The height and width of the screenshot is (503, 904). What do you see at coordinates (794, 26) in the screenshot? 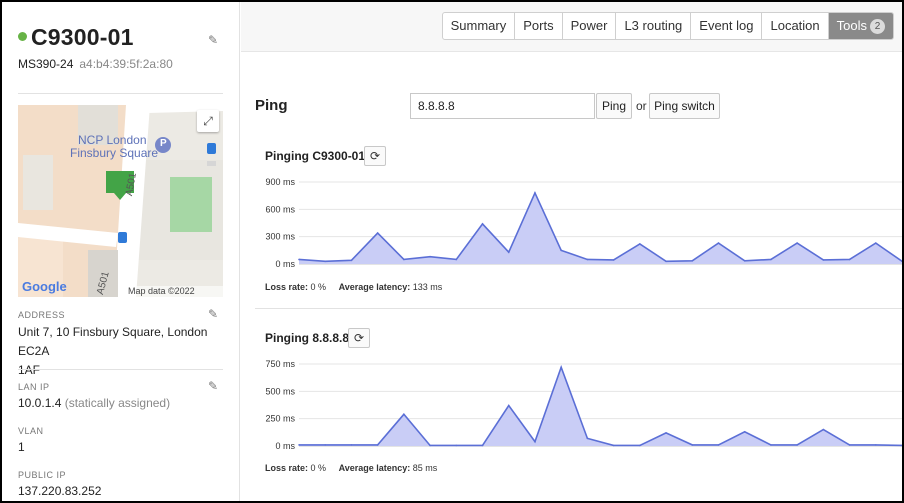
I see `tab-location: Location` at bounding box center [794, 26].